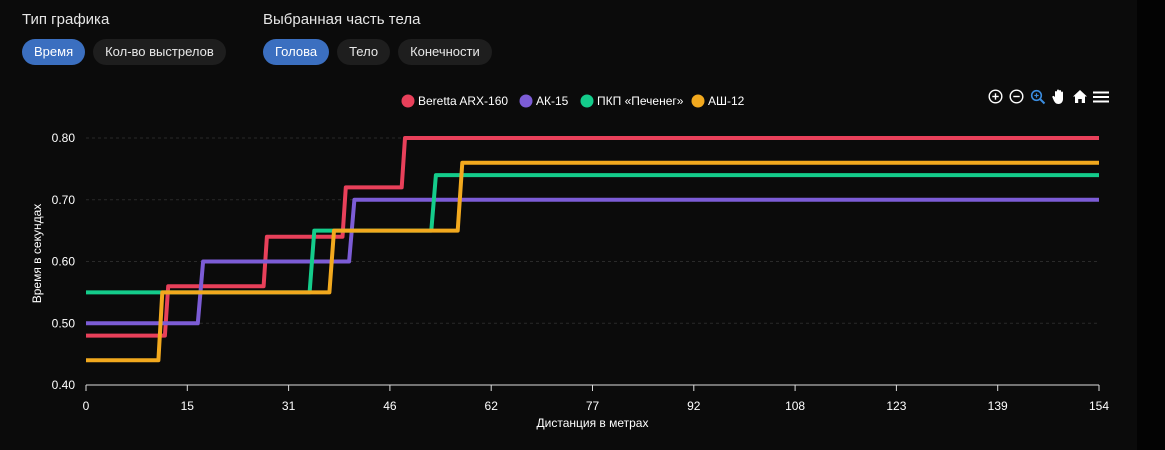 The height and width of the screenshot is (450, 1165). I want to click on legend-label: АШ-12, so click(726, 101).